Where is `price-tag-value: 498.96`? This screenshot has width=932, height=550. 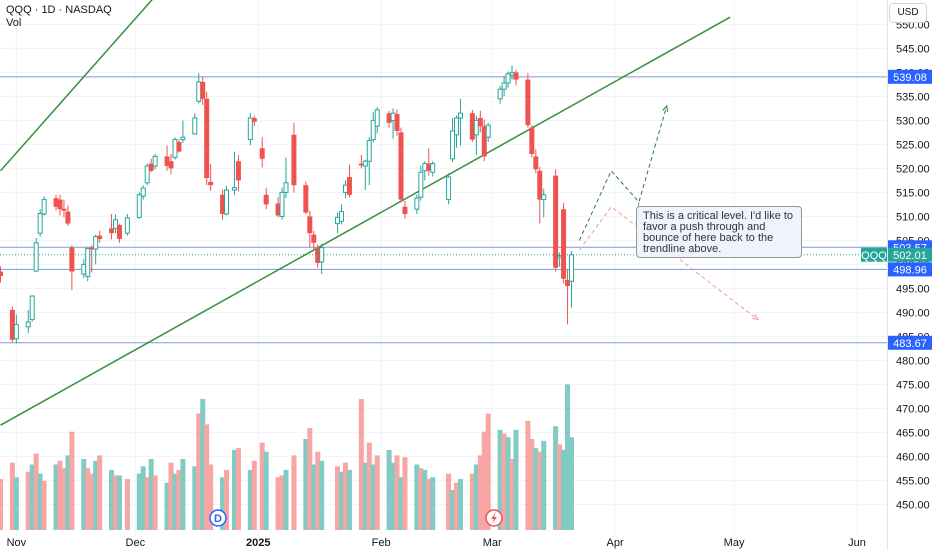
price-tag-value: 498.96 is located at coordinates (910, 270).